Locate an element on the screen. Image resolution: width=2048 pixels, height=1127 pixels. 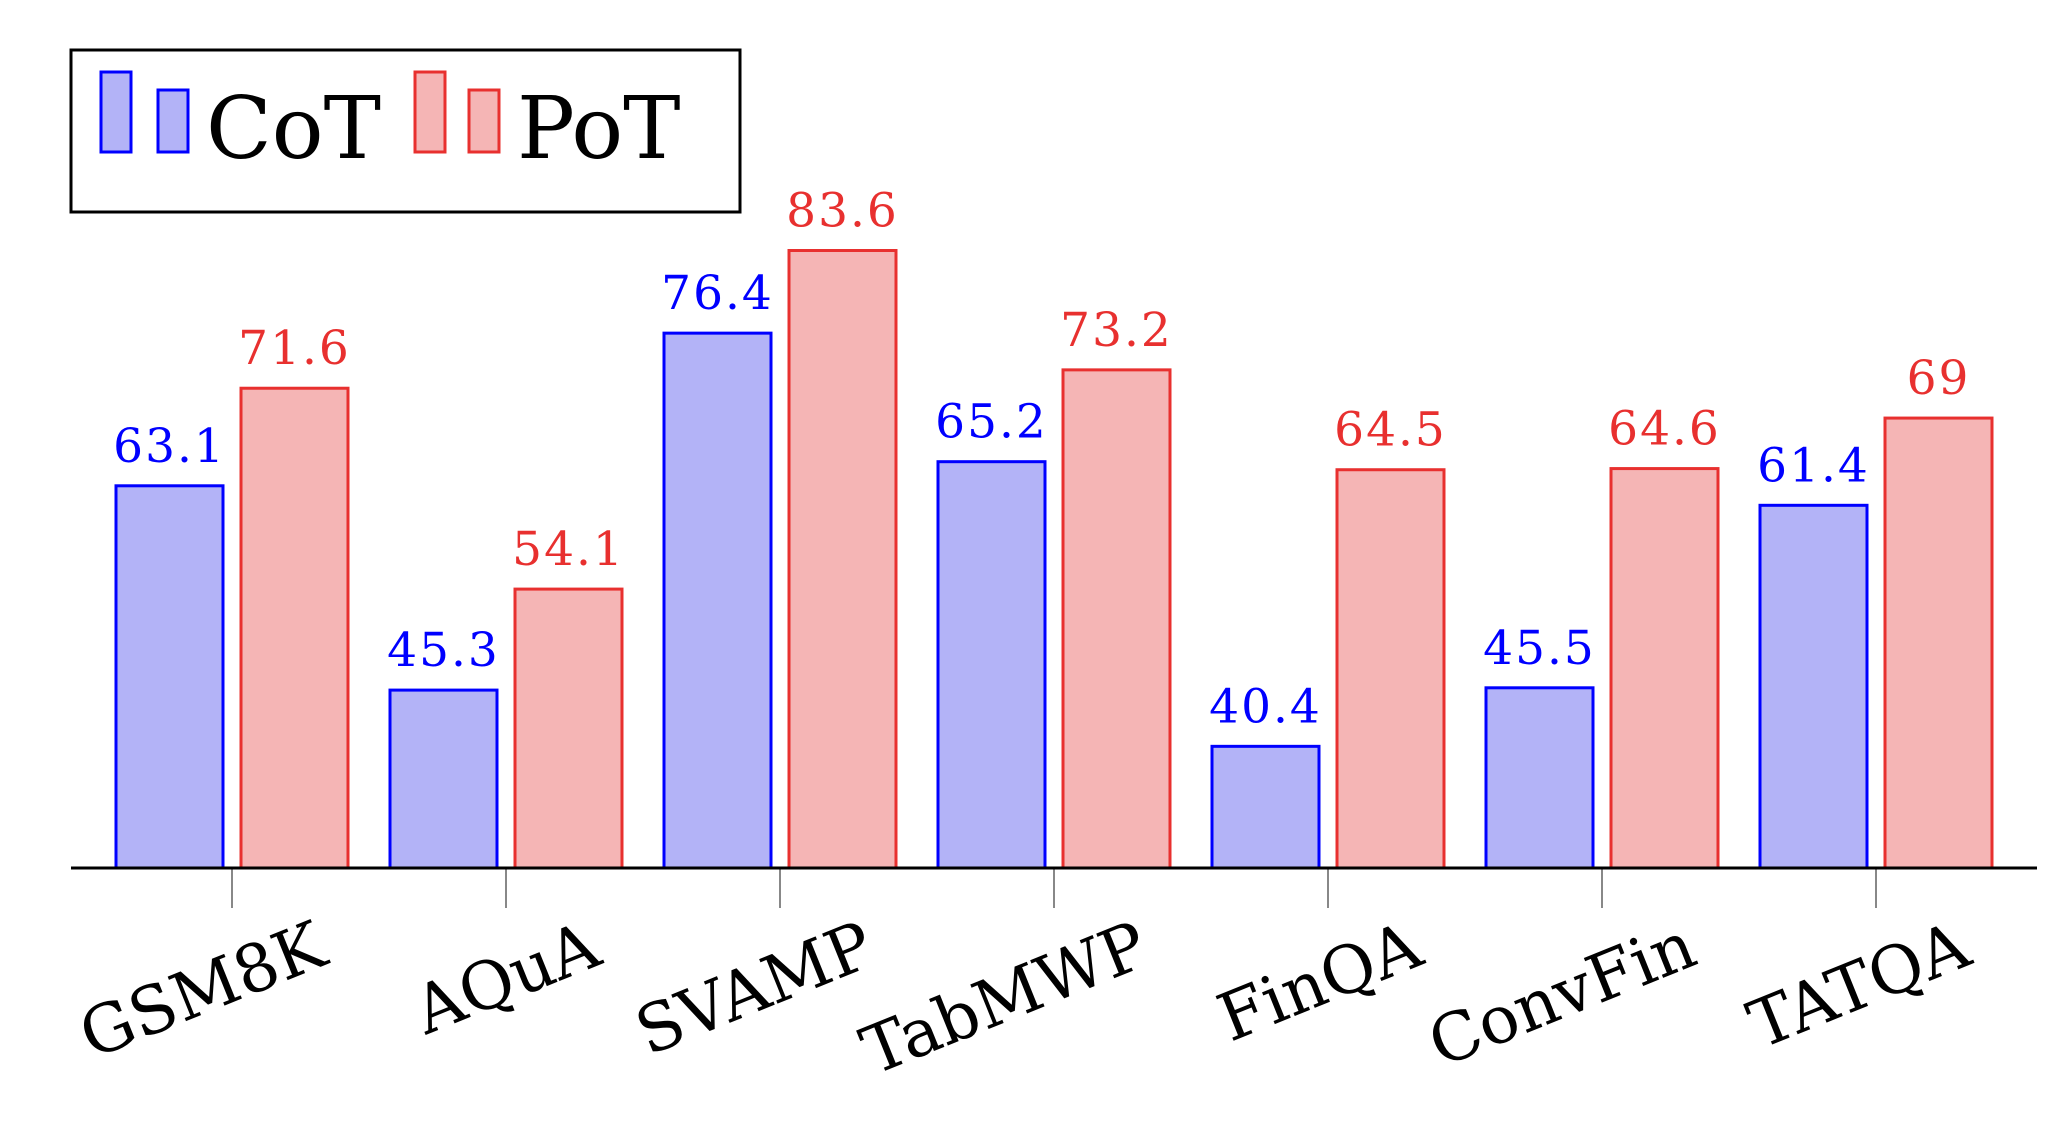
legend-label-pot: PoT is located at coordinates (599, 129).